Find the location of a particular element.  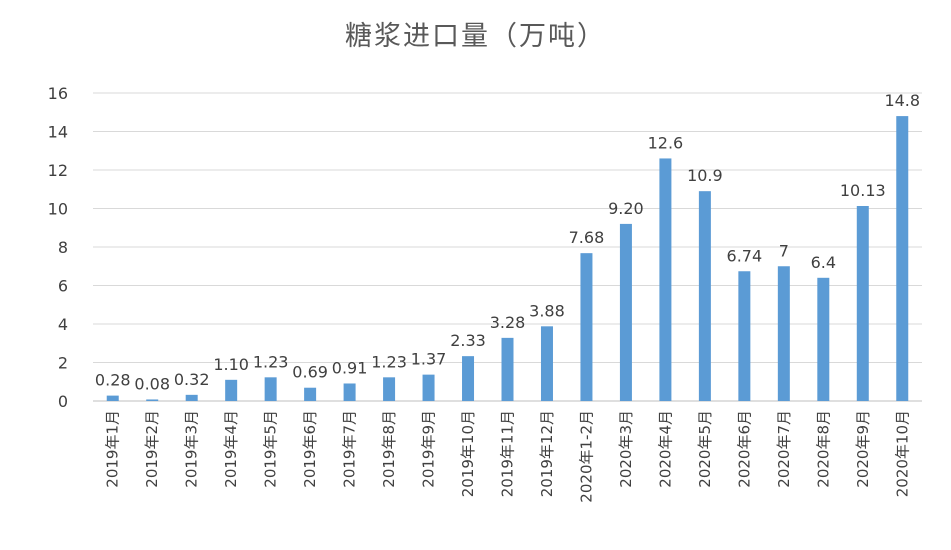

data-label: 7.68 is located at coordinates (587, 237).